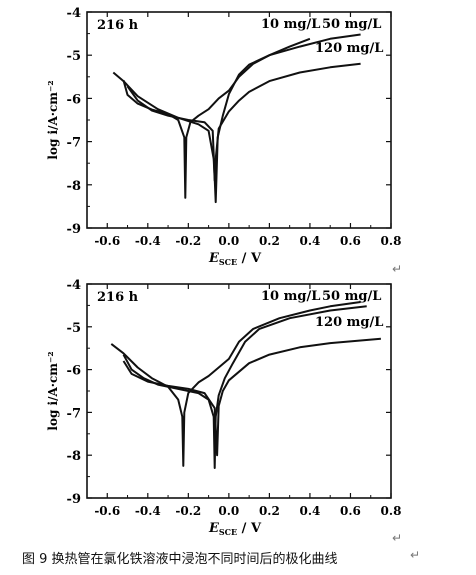 The width and height of the screenshot is (476, 575). What do you see at coordinates (290, 24) in the screenshot?
I see `panel1-series-1-label: 10 mg/L` at bounding box center [290, 24].